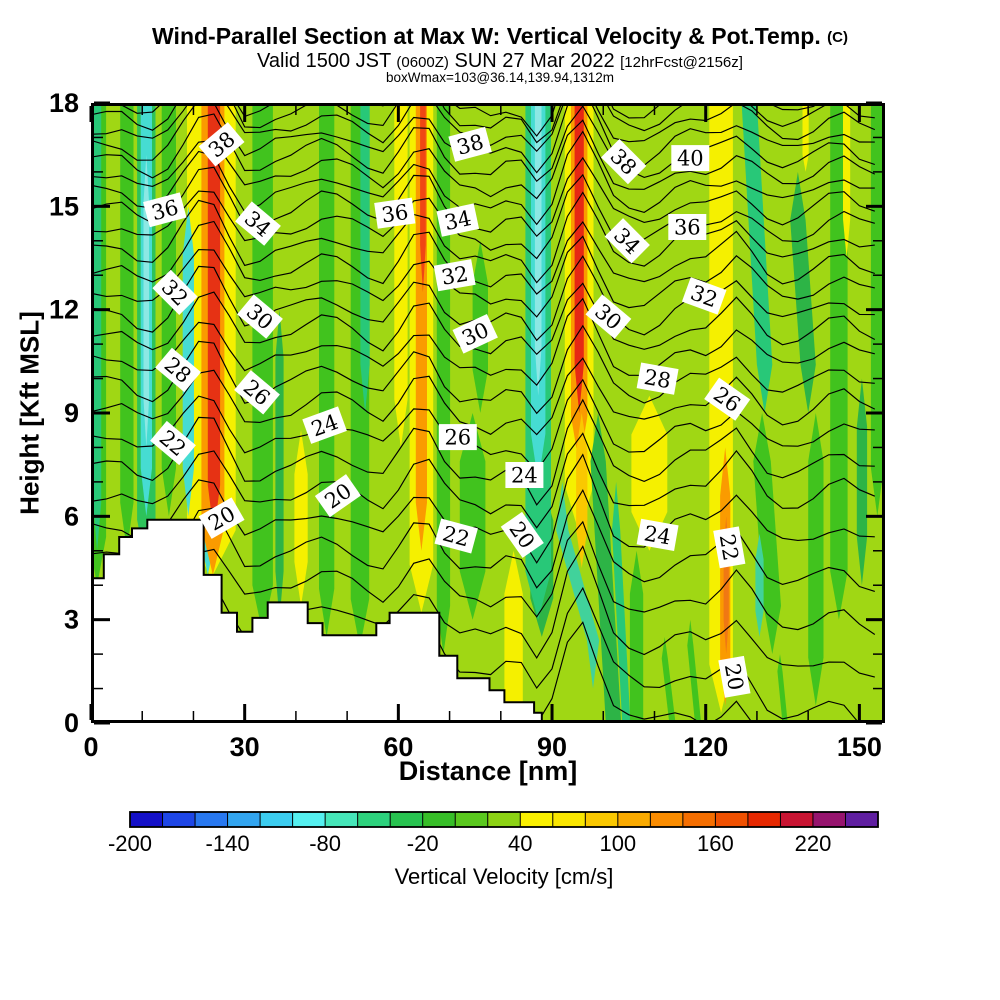 The width and height of the screenshot is (1000, 1000). What do you see at coordinates (493, 833) in the screenshot?
I see `colorbar: -200 -140 -80 -20 40 100 160 220` at bounding box center [493, 833].